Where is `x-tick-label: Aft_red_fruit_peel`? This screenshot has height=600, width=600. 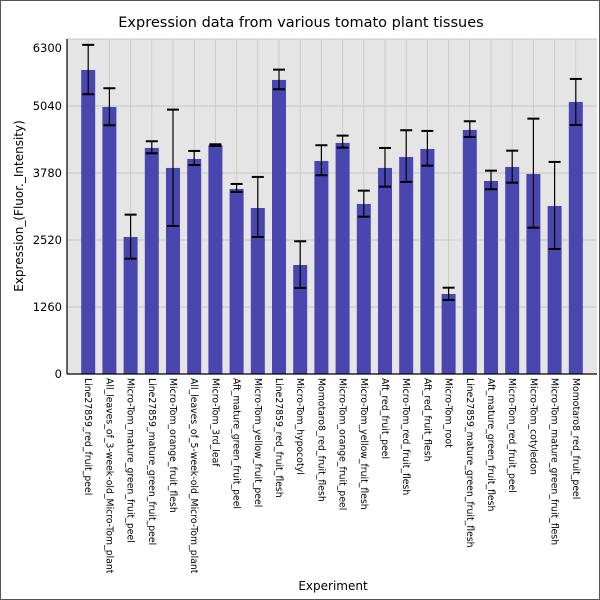
x-tick-label: Aft_red_fruit_peel is located at coordinates (384, 418).